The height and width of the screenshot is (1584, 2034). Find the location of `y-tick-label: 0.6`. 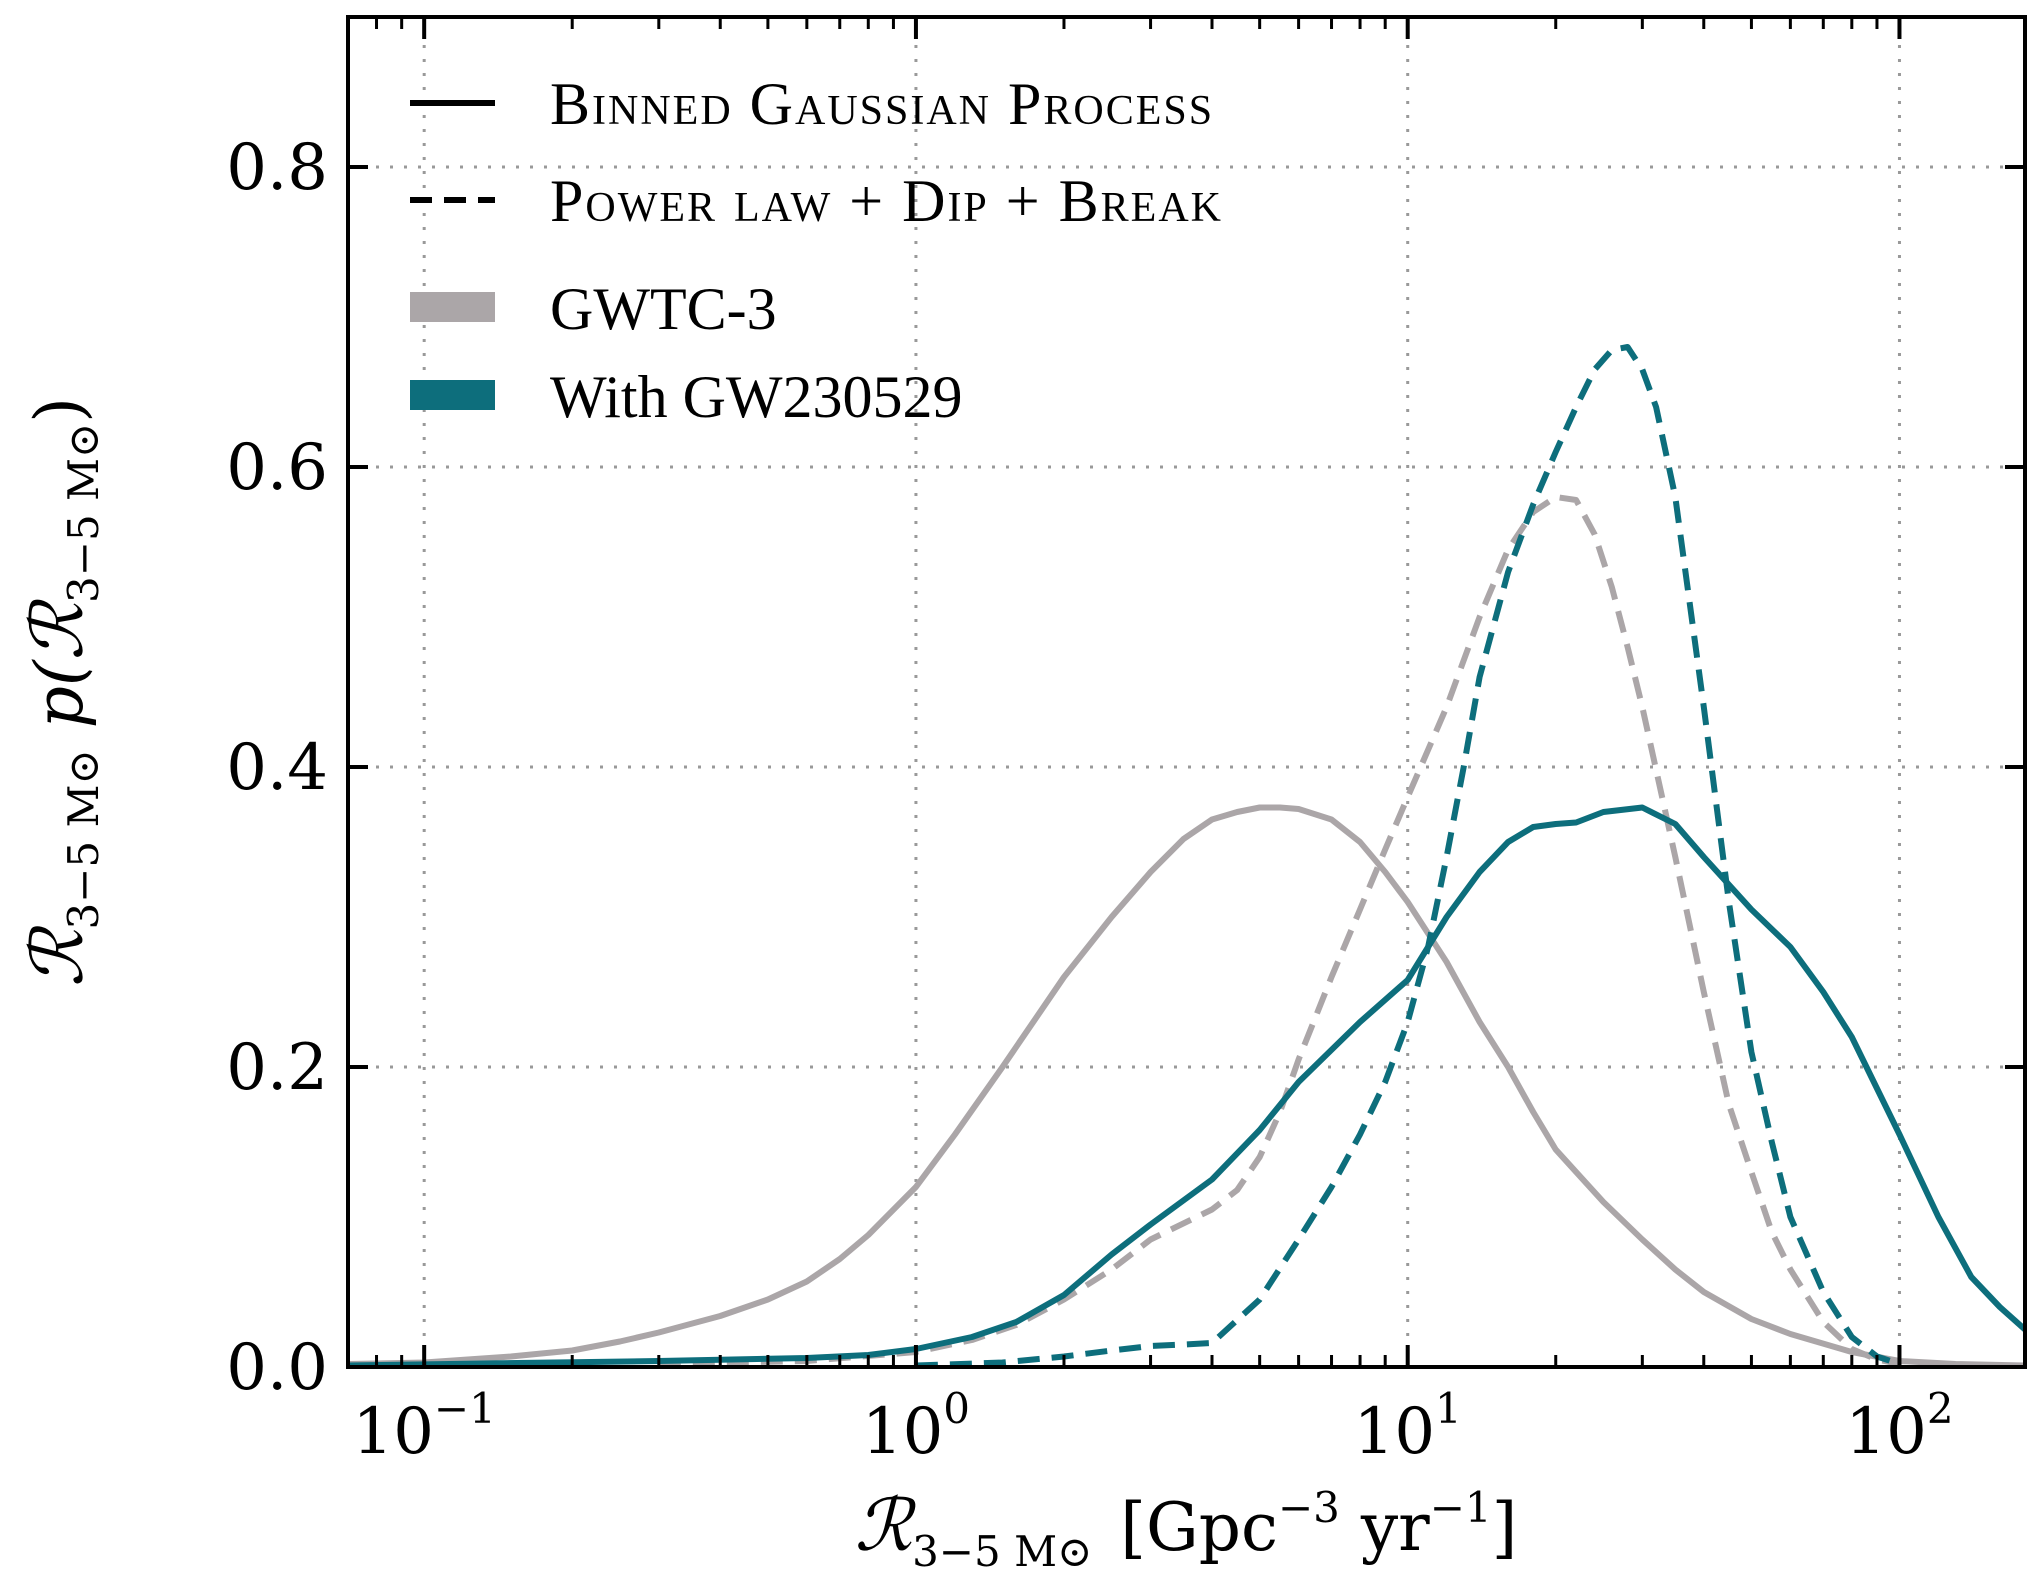

y-tick-label: 0.6 is located at coordinates (277, 468).